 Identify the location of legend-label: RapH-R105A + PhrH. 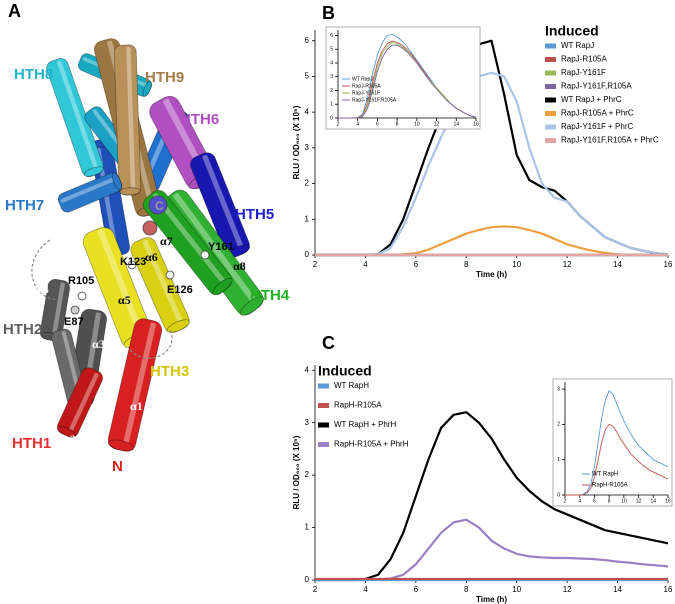
(371, 444).